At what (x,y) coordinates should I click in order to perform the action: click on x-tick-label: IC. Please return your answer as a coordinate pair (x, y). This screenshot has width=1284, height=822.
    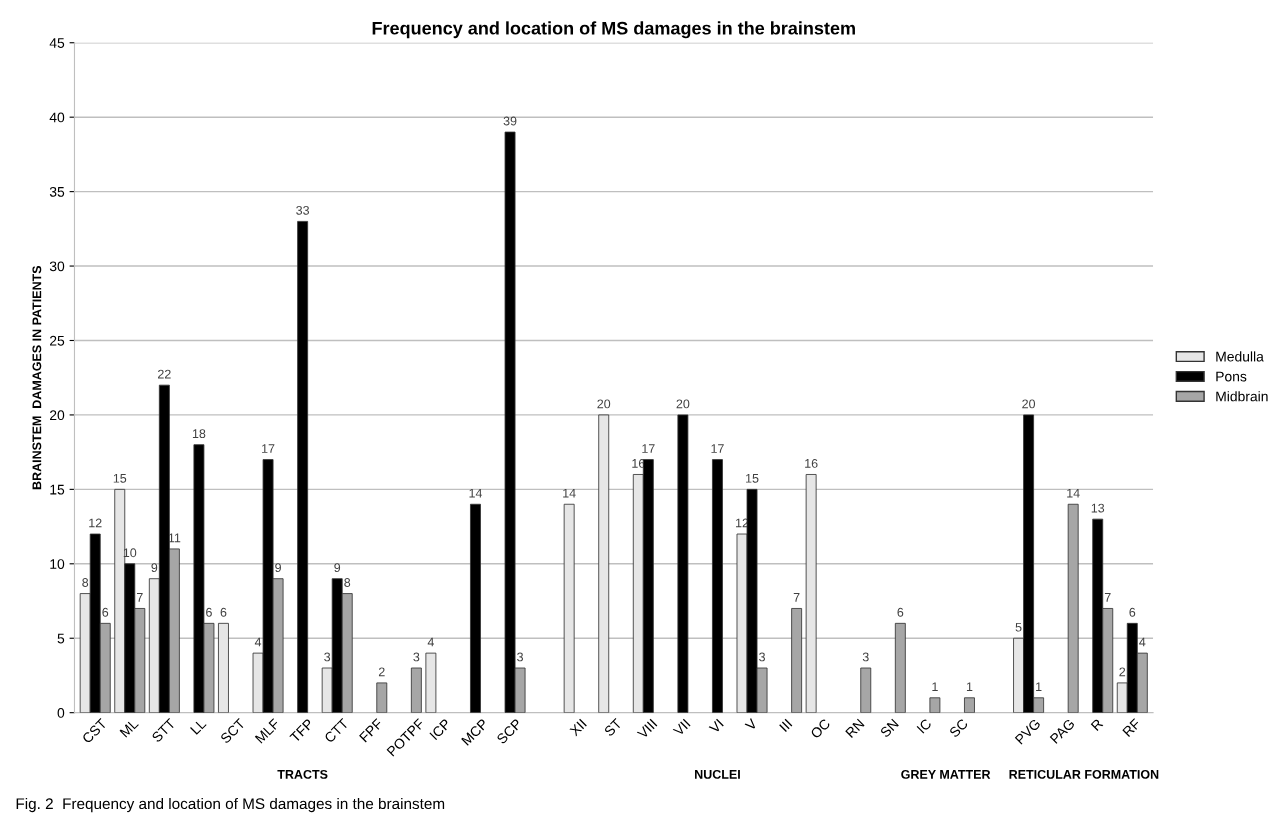
    Looking at the image, I should click on (924, 726).